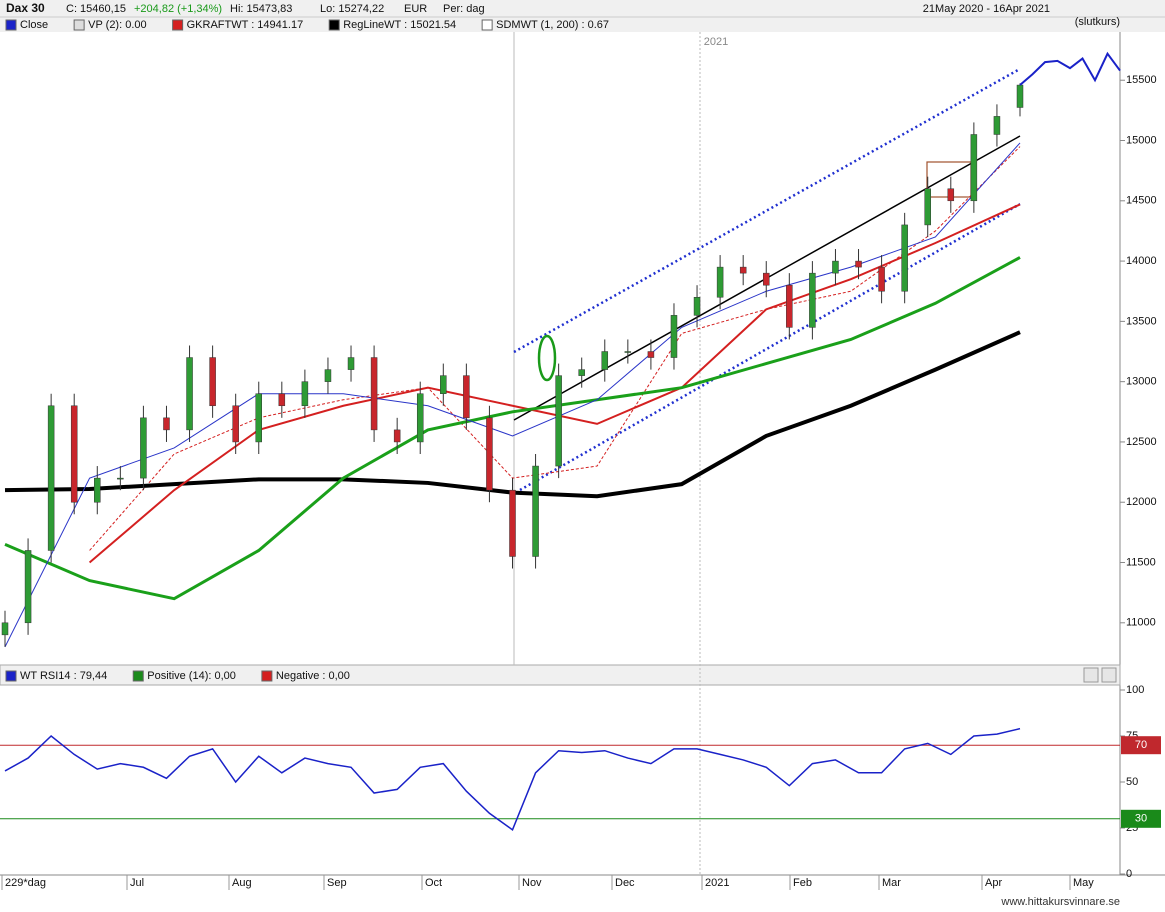 The width and height of the screenshot is (1165, 912). I want to click on legend-label: Close, so click(34, 25).